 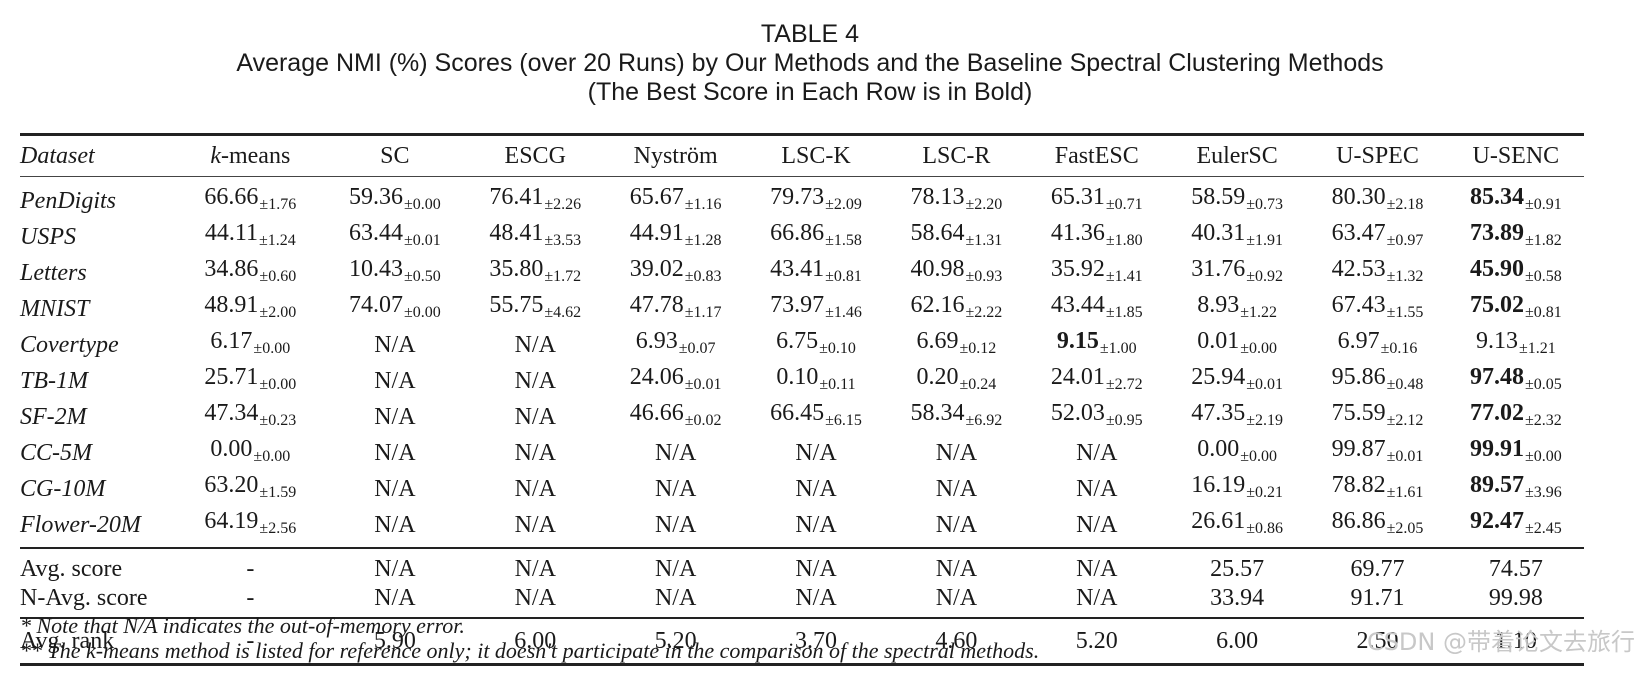 I want to click on score-std: ±3.53, so click(x=563, y=240).